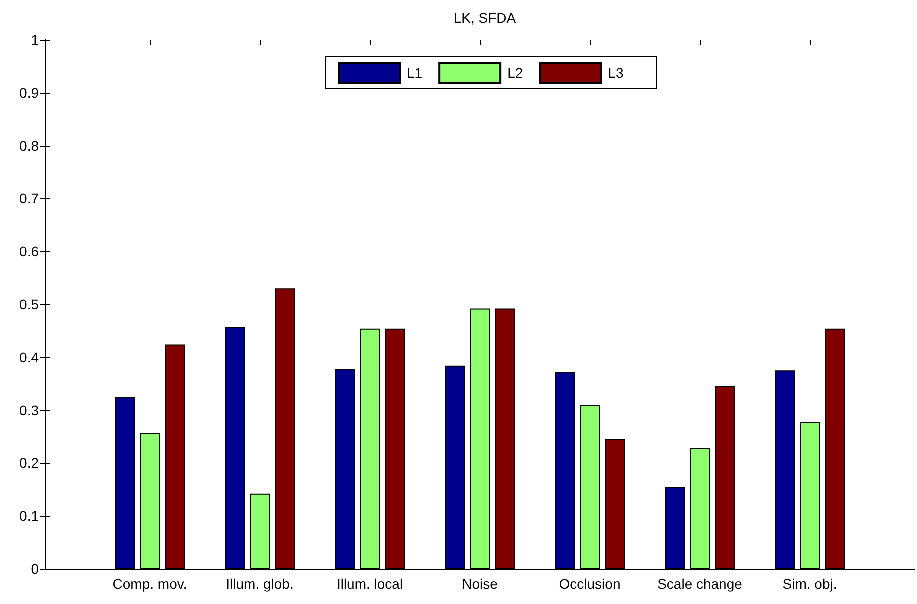 This screenshot has height=604, width=917. What do you see at coordinates (700, 584) in the screenshot?
I see `x-tick-label: Scale change` at bounding box center [700, 584].